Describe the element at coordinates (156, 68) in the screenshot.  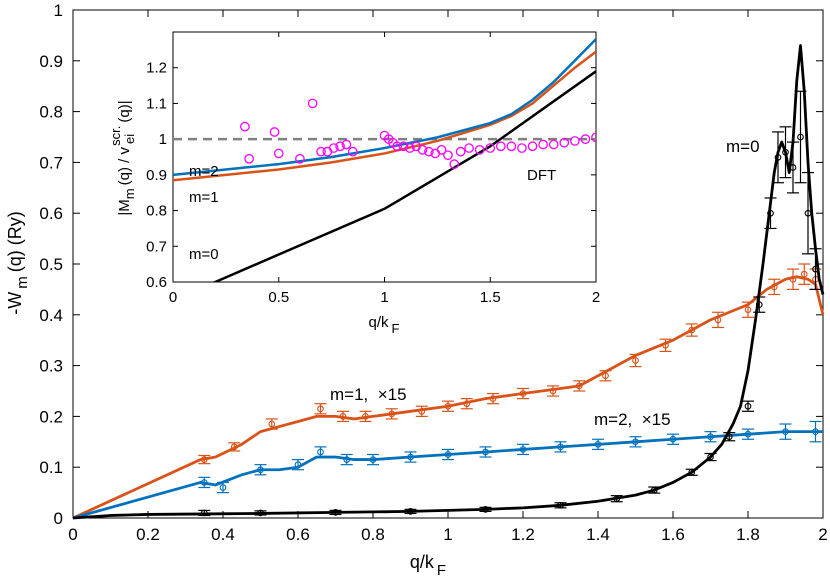
I see `inset-y-tick-label: 1.2` at that location.